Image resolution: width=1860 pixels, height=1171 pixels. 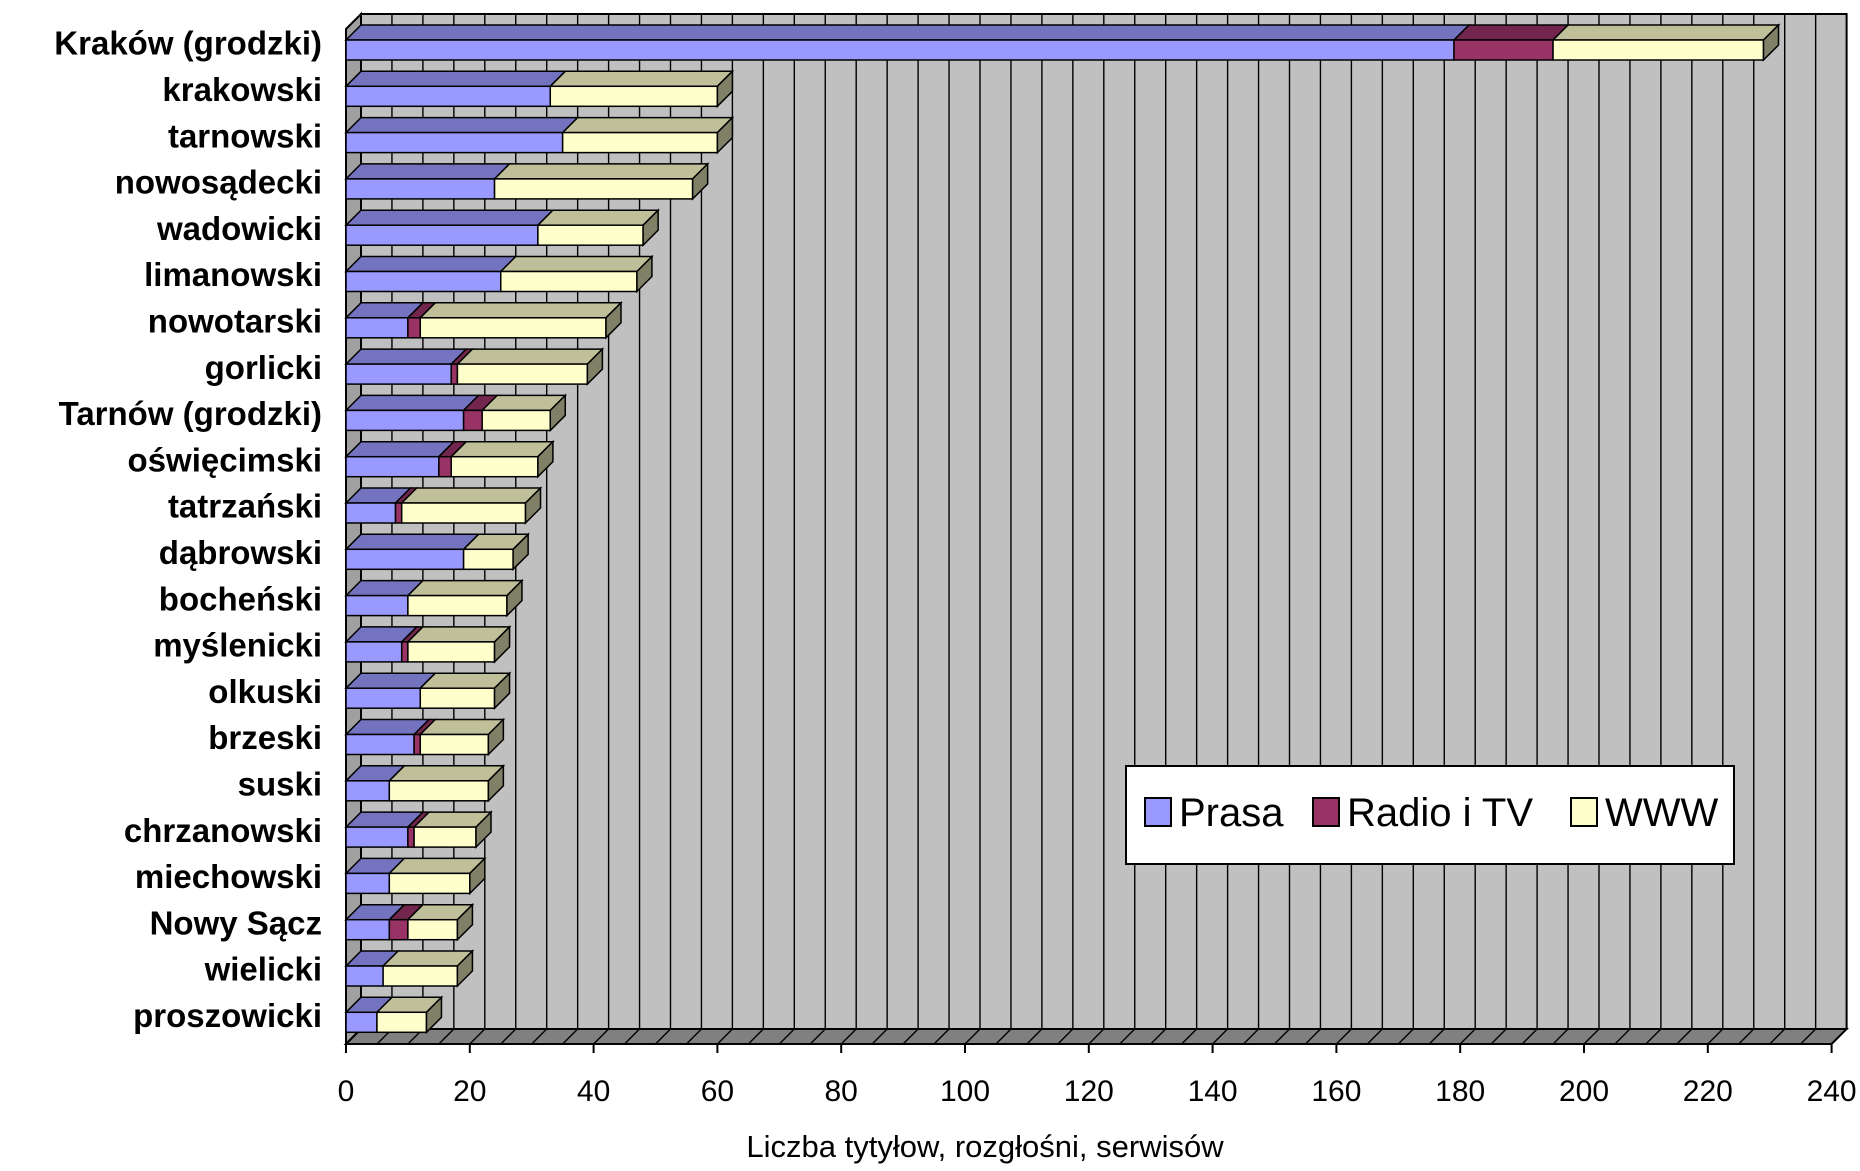 What do you see at coordinates (223, 830) in the screenshot?
I see `category-label: chrzanowski` at bounding box center [223, 830].